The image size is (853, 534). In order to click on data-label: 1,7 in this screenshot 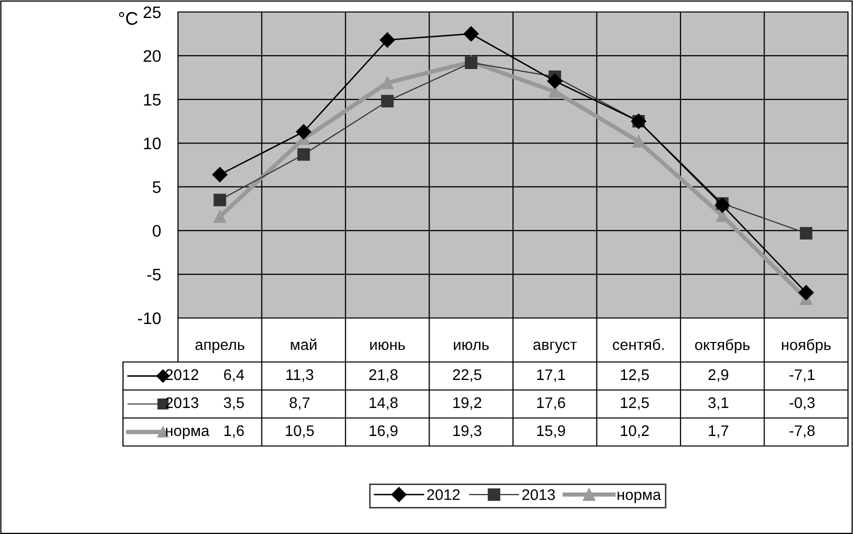, I will do `click(718, 431)`.